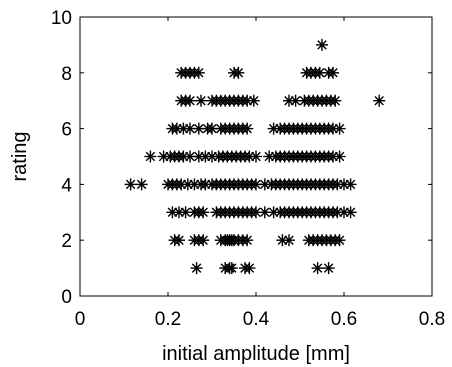 This screenshot has width=452, height=367. Describe the element at coordinates (66, 74) in the screenshot. I see `y-tick-label: 8` at that location.